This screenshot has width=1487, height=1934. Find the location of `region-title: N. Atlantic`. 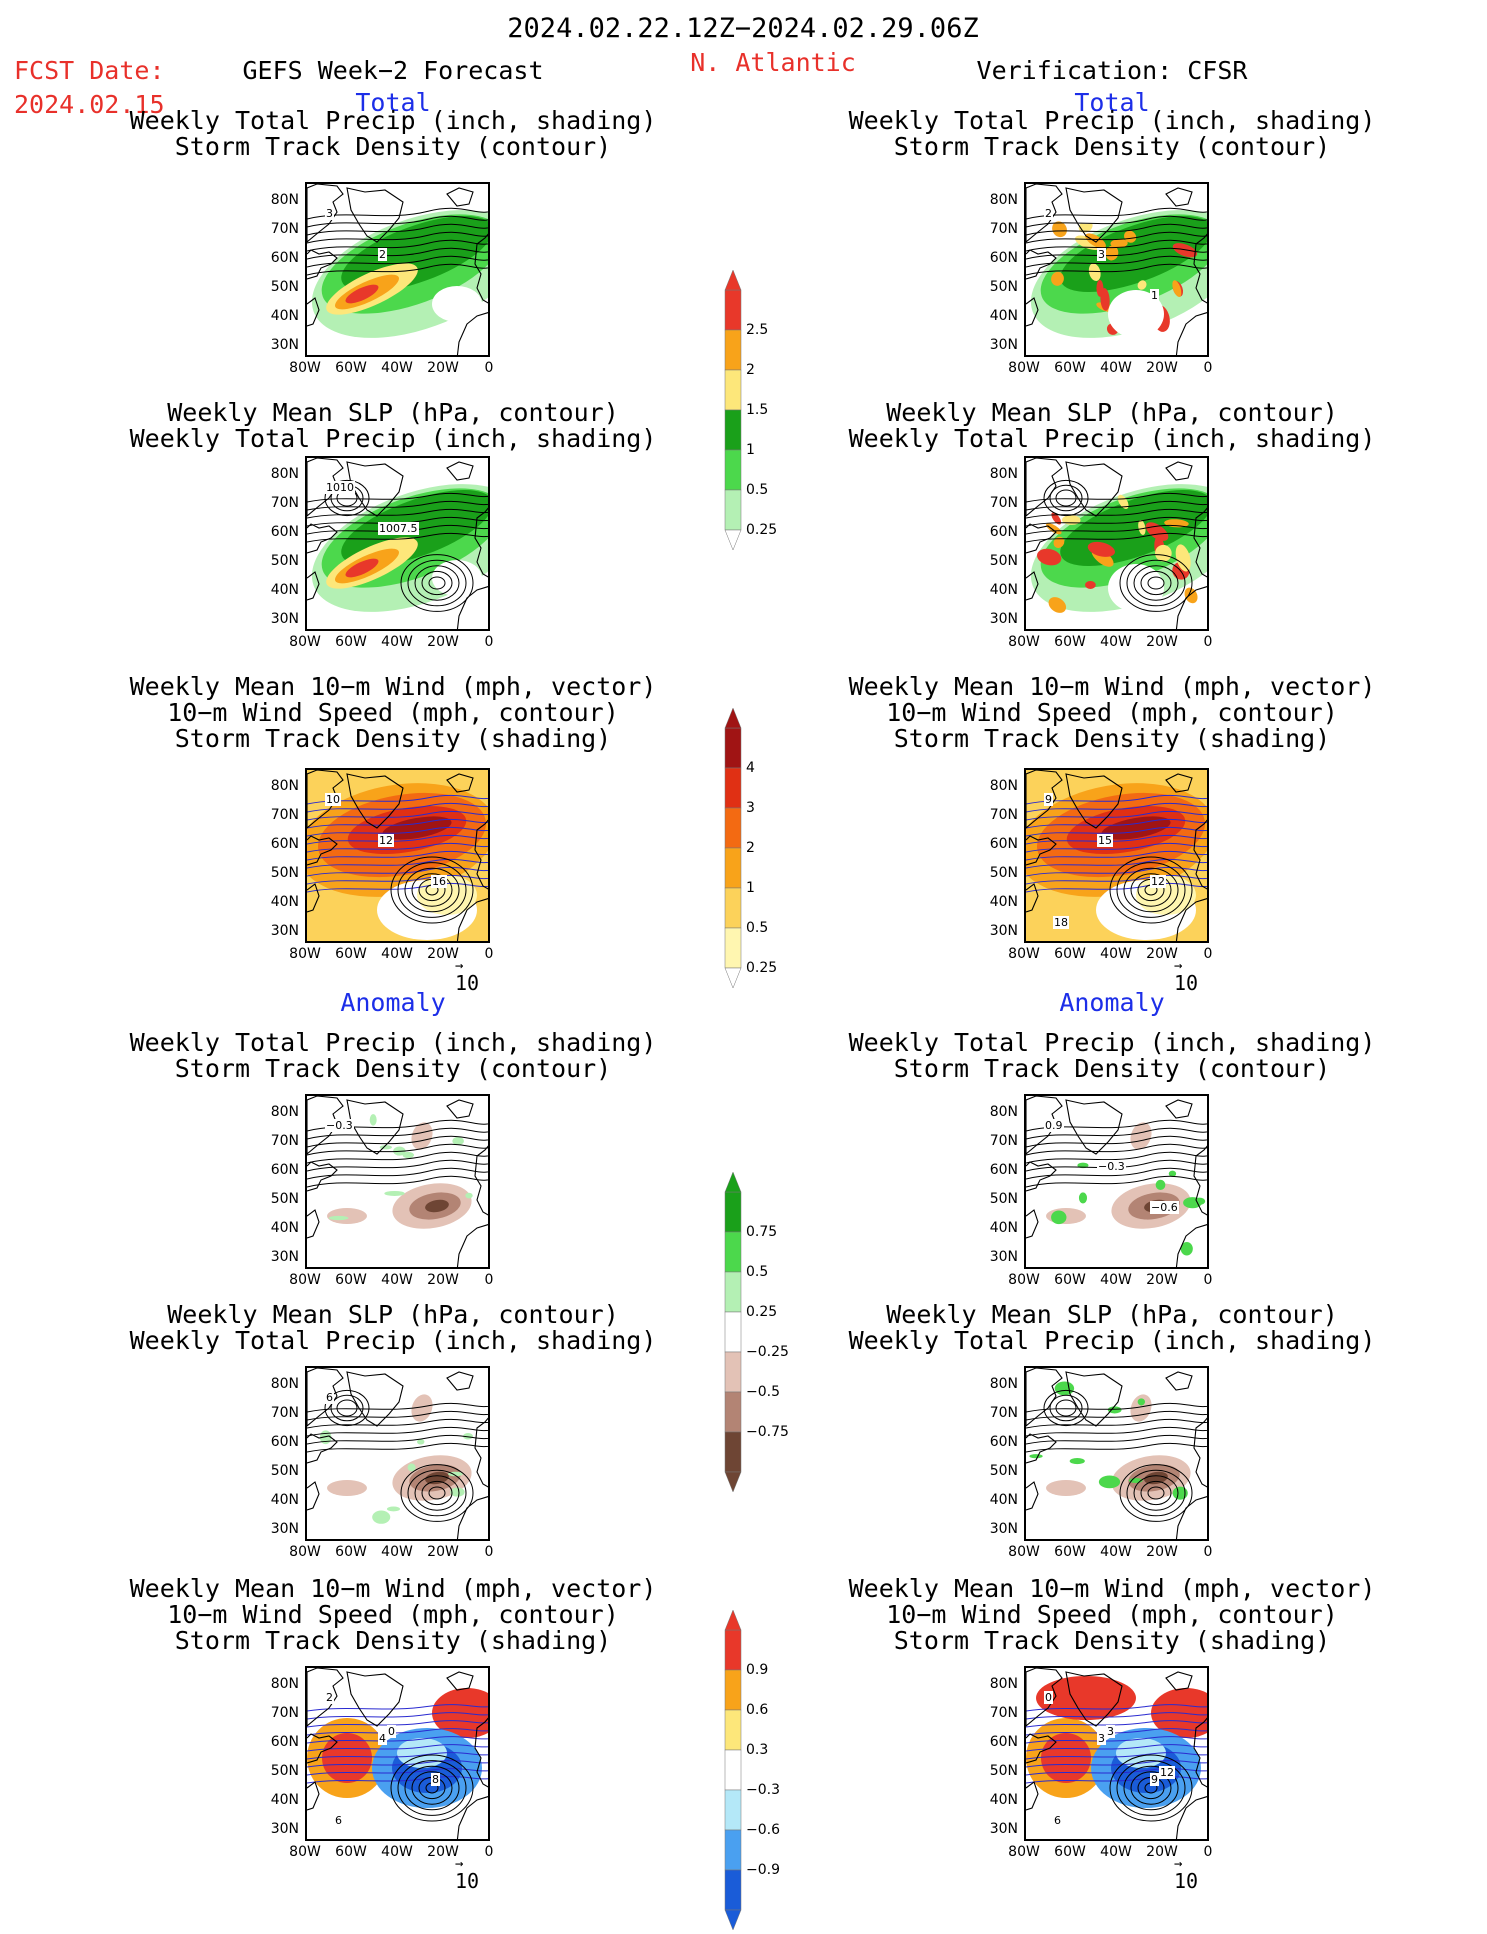

region-title: N. Atlantic is located at coordinates (773, 62).